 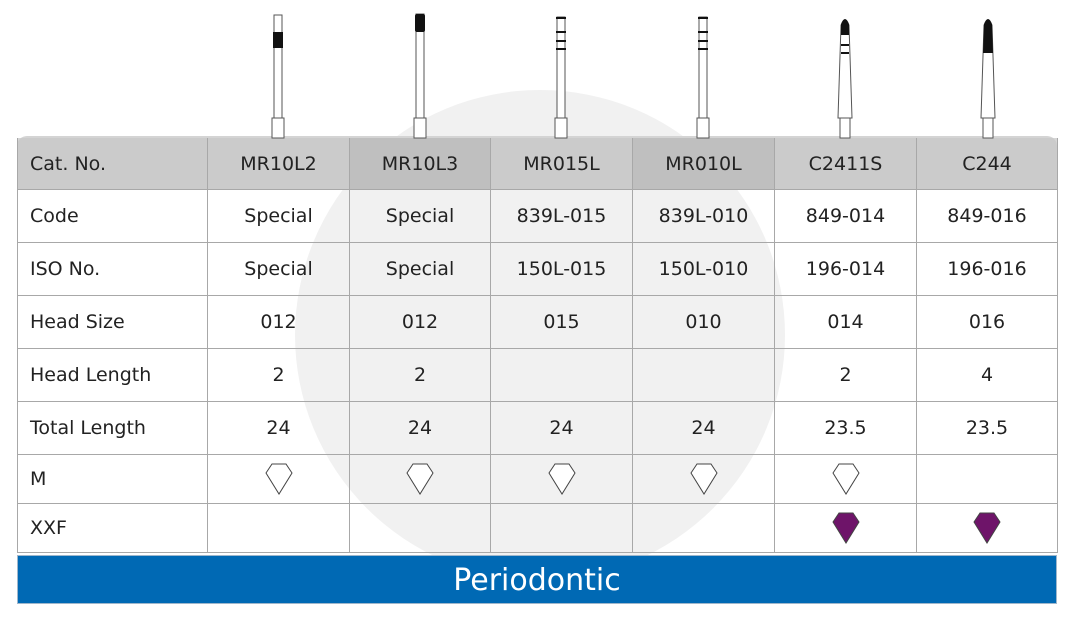 What do you see at coordinates (537, 579) in the screenshot?
I see `category-banner: Periodontic` at bounding box center [537, 579].